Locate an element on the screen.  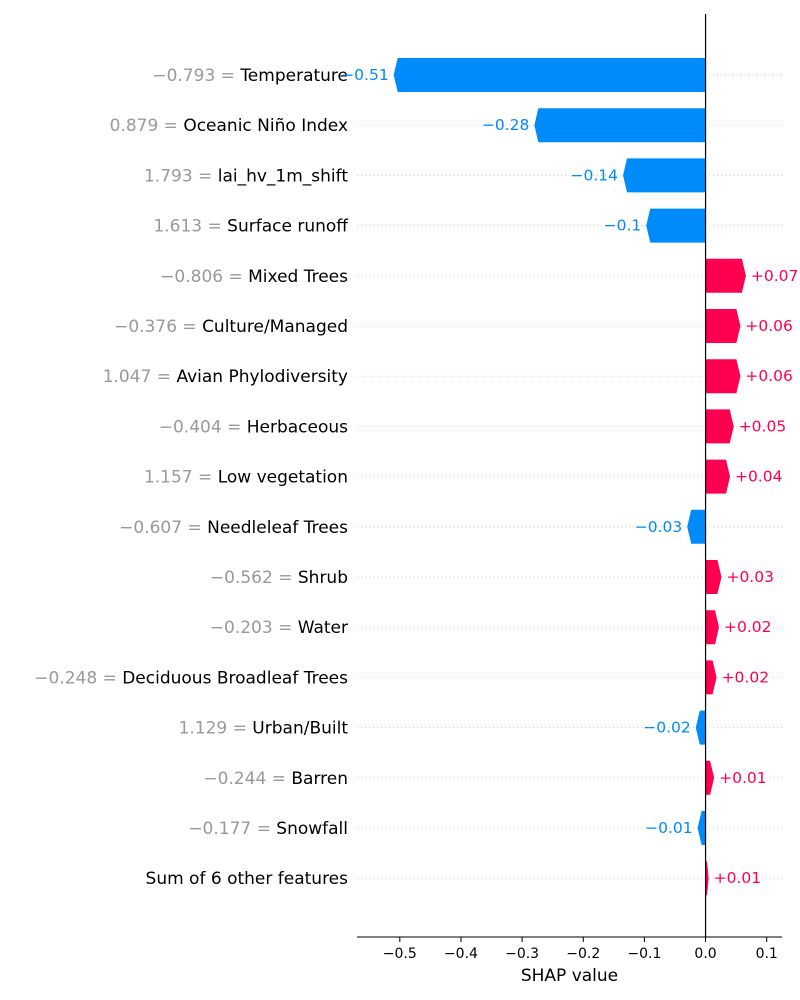
x-axis-title: SHAP value is located at coordinates (569, 976).